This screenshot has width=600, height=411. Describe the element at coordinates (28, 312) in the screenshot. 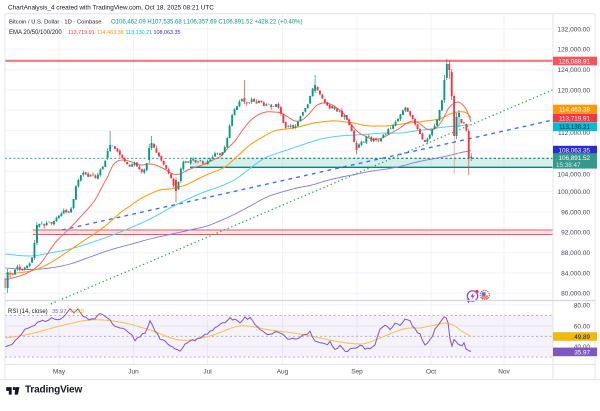

I see `svg-text: RSI (14, close)` at that location.